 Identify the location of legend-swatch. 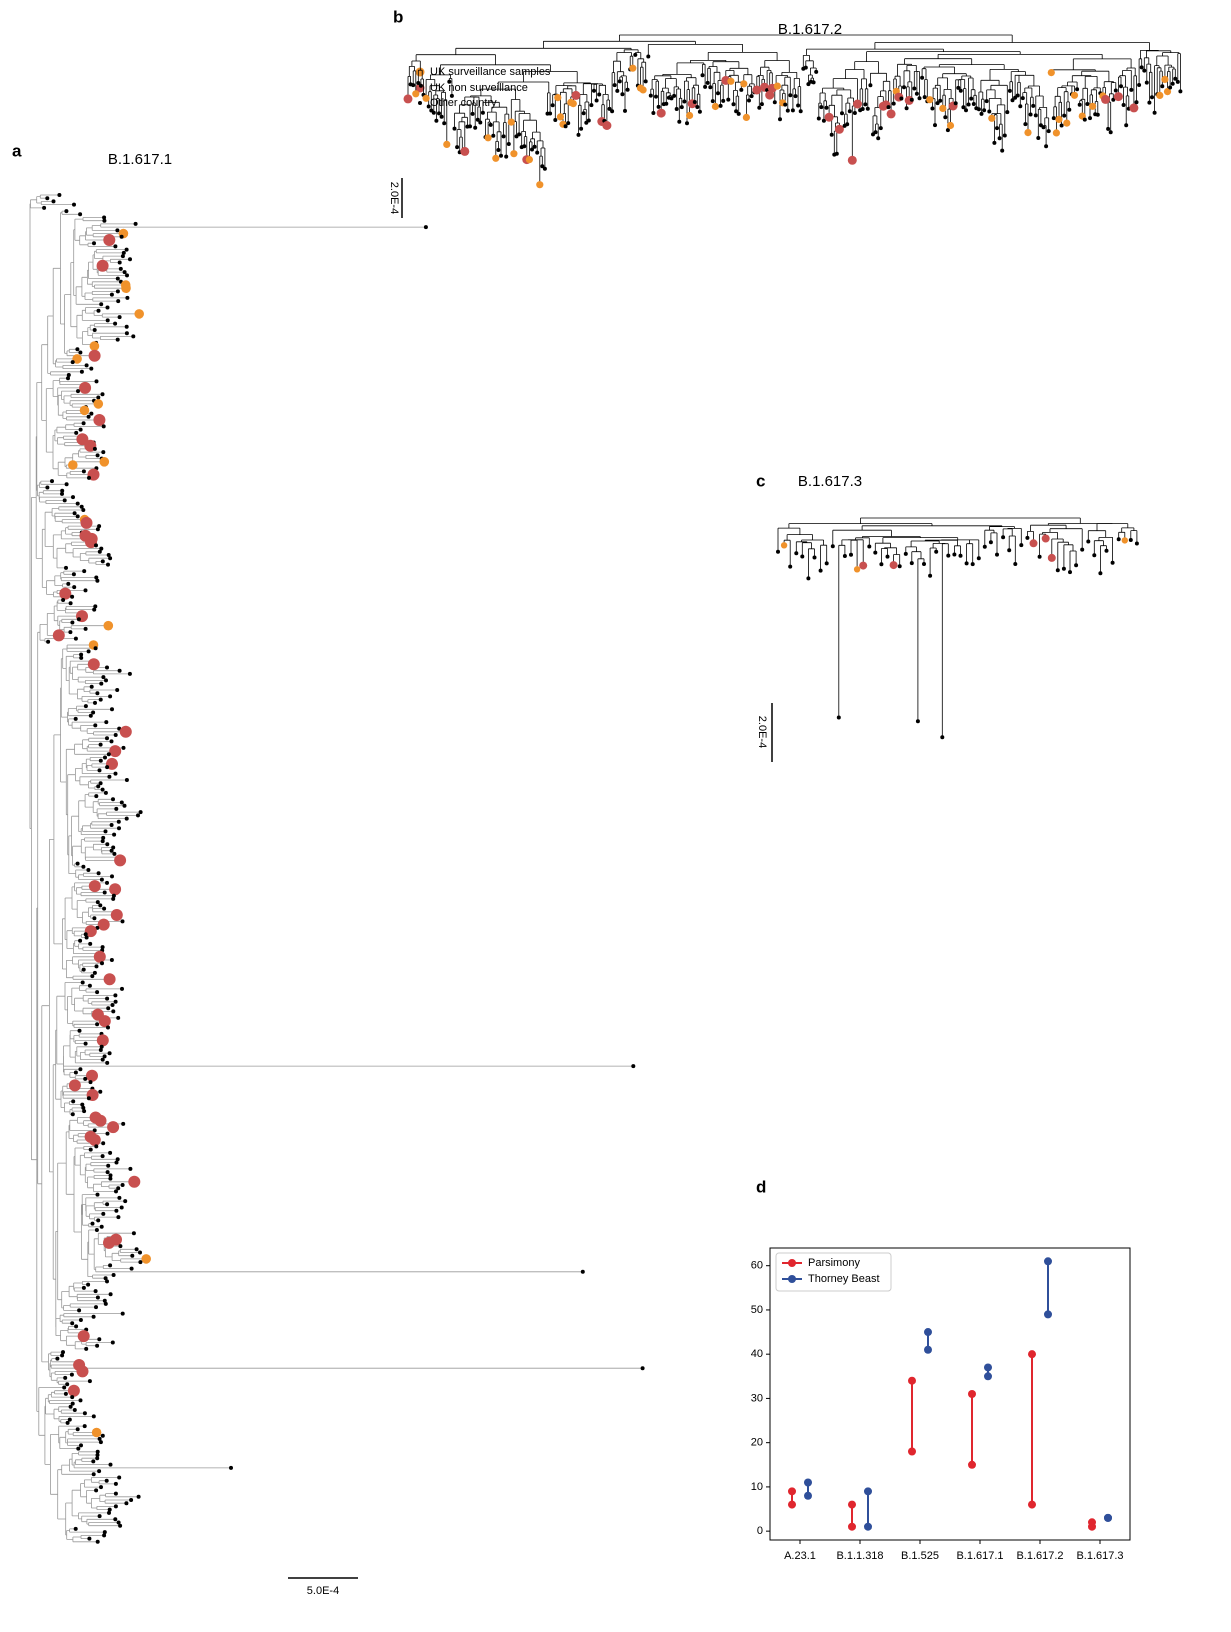
(792, 1263).